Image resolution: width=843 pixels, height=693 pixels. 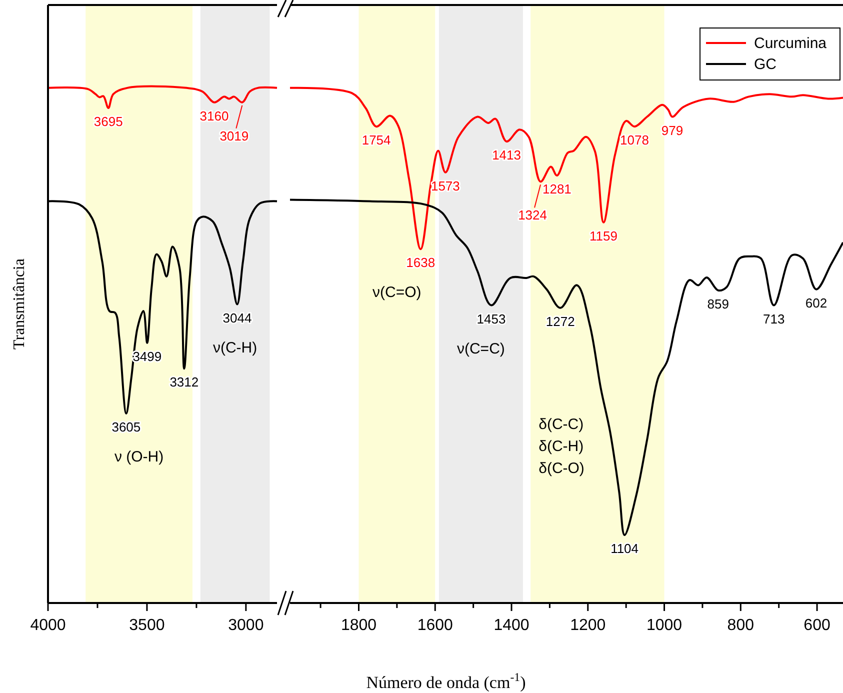 What do you see at coordinates (446, 681) in the screenshot?
I see `x-axis-title: Número de onda (cm$^{-1}$)` at bounding box center [446, 681].